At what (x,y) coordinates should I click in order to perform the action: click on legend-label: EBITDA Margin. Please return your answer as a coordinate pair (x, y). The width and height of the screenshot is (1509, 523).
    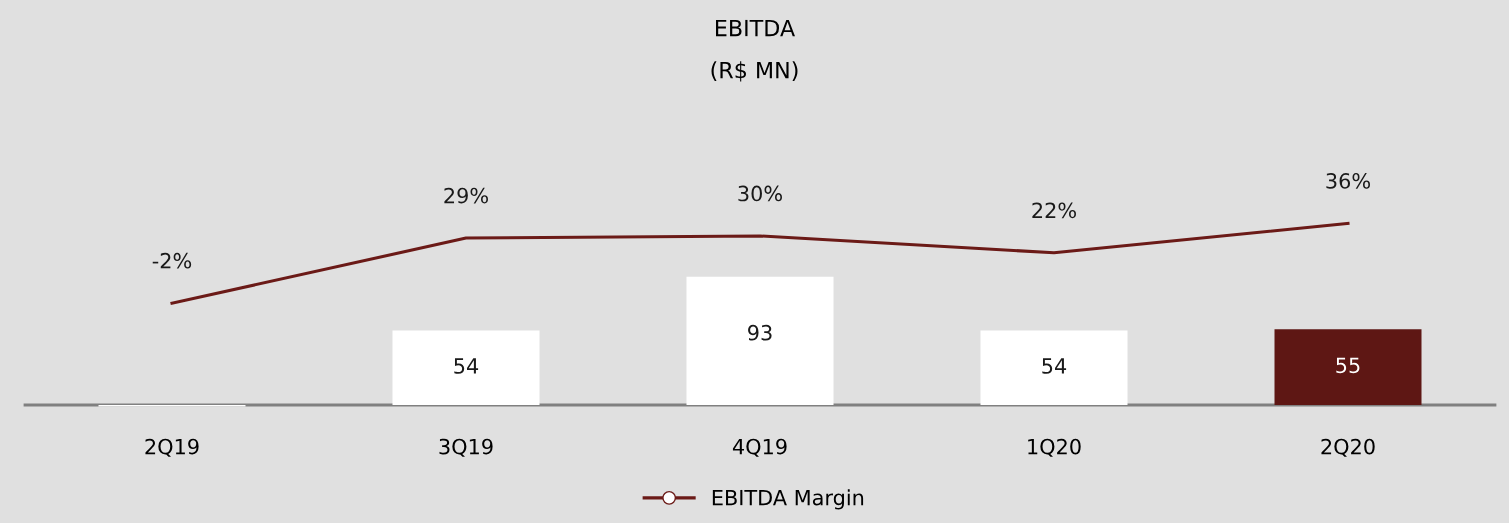
    Looking at the image, I should click on (788, 499).